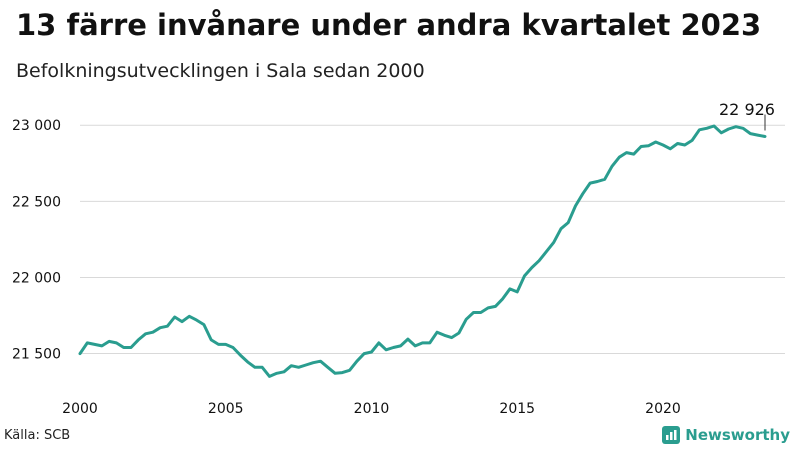  I want to click on x-tick-label: 2015, so click(517, 409).